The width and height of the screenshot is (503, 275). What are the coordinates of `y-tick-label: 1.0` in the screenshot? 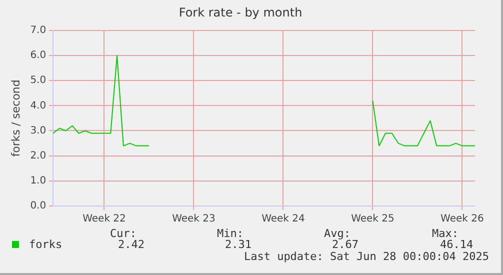 It's located at (38, 181).